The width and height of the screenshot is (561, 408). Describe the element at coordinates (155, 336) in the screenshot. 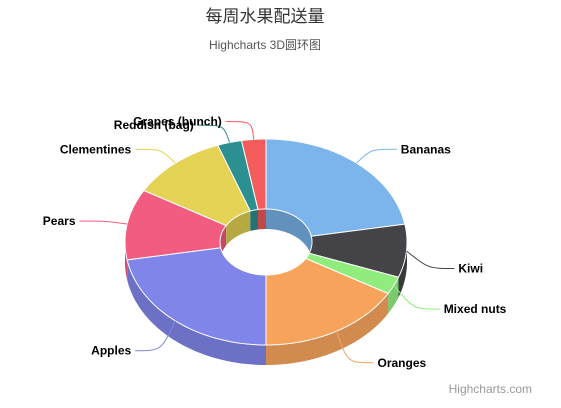

I see `label-connector-apples` at that location.